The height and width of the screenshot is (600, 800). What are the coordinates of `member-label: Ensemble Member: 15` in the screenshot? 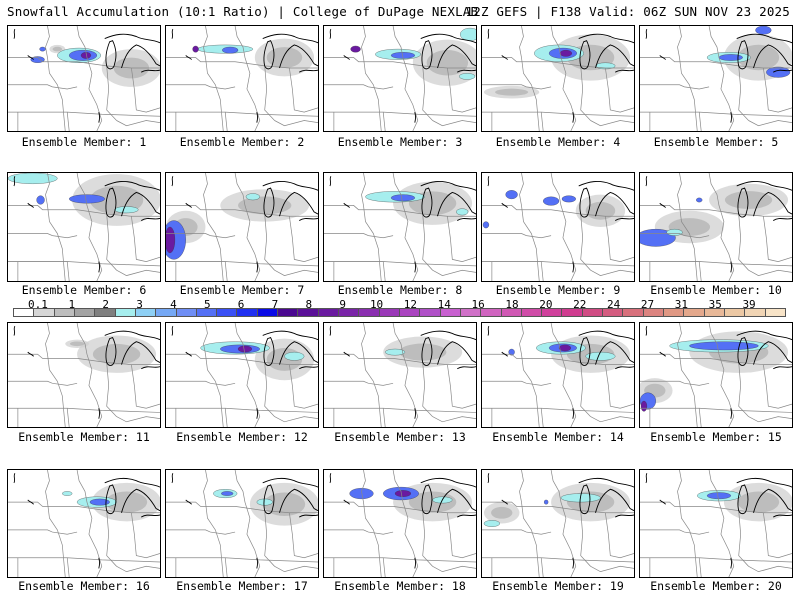 It's located at (716, 437).